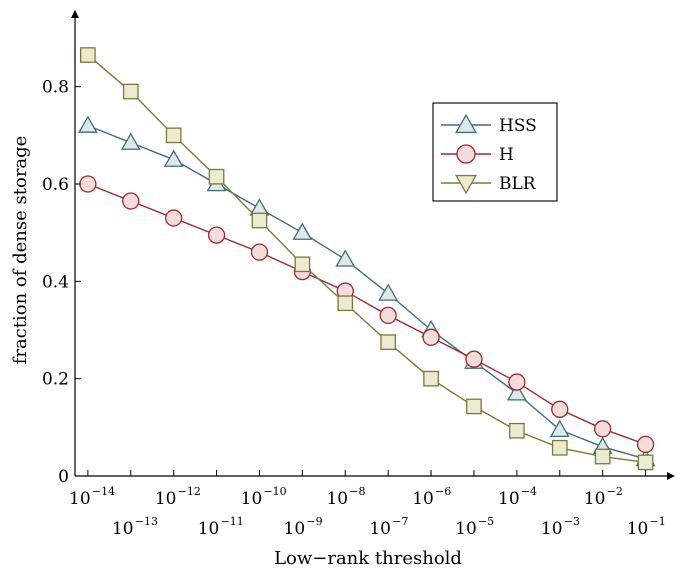  Describe the element at coordinates (103, 491) in the screenshot. I see `svg-text: −14` at that location.